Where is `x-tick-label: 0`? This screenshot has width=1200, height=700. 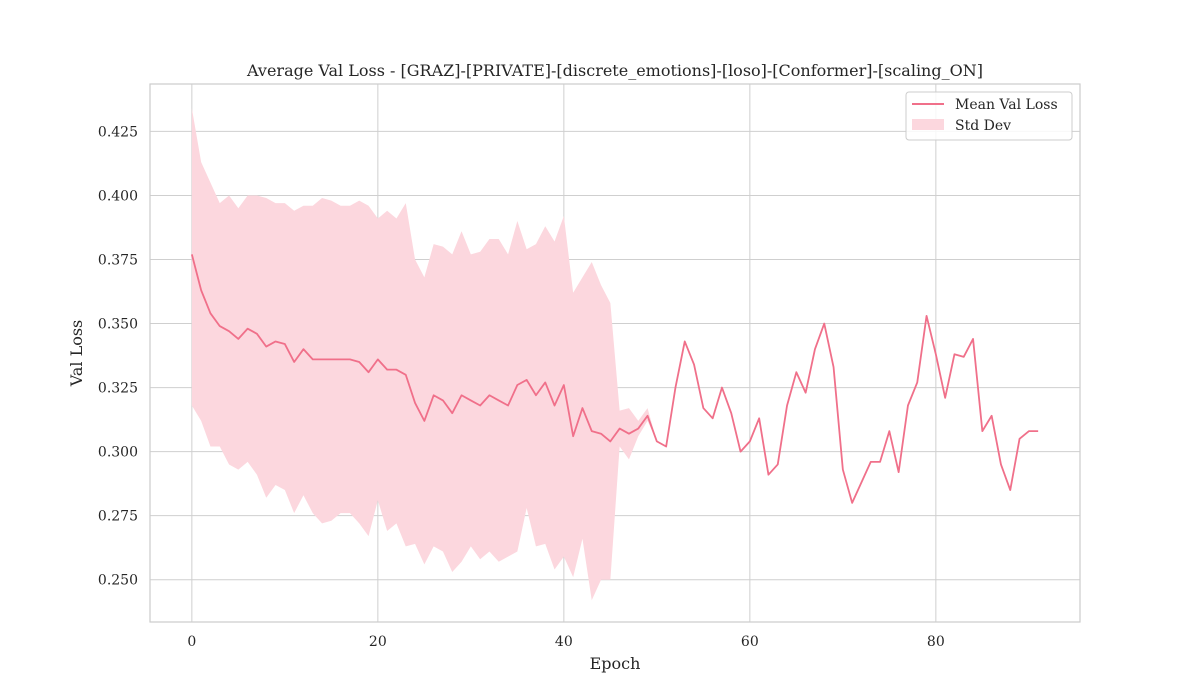 x-tick-label: 0 is located at coordinates (191, 642).